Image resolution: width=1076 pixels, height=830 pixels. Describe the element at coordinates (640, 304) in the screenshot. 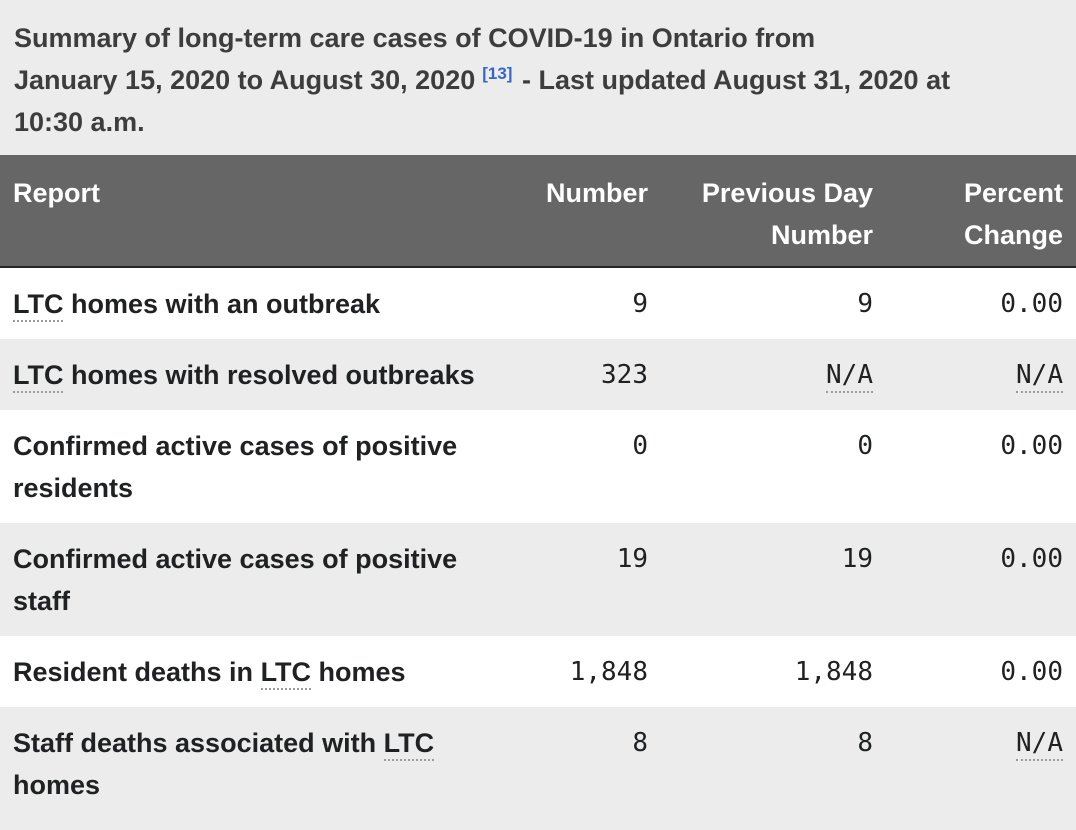

I see `number-cell: 9` at that location.